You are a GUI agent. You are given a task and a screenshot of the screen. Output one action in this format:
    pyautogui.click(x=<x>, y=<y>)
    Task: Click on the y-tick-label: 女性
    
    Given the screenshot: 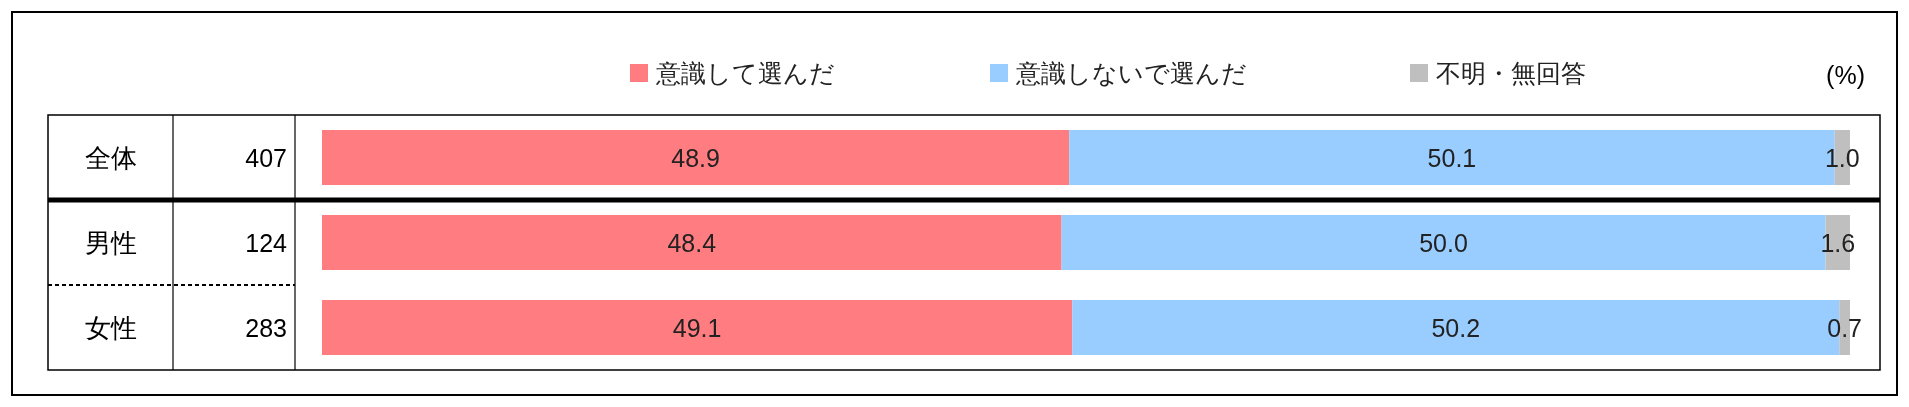 What is the action you would take?
    pyautogui.click(x=110, y=327)
    